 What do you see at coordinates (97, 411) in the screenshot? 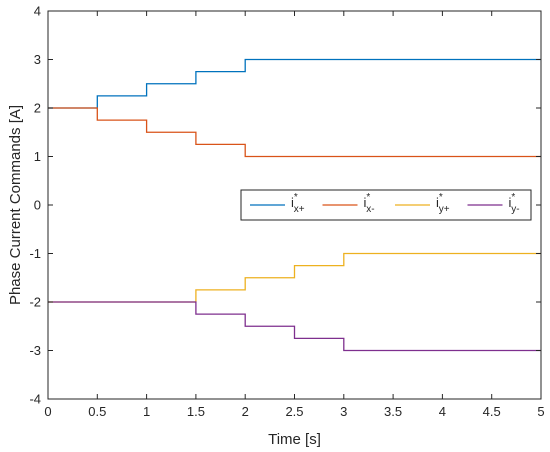
I see `x-tick-label: 0.5` at bounding box center [97, 411].